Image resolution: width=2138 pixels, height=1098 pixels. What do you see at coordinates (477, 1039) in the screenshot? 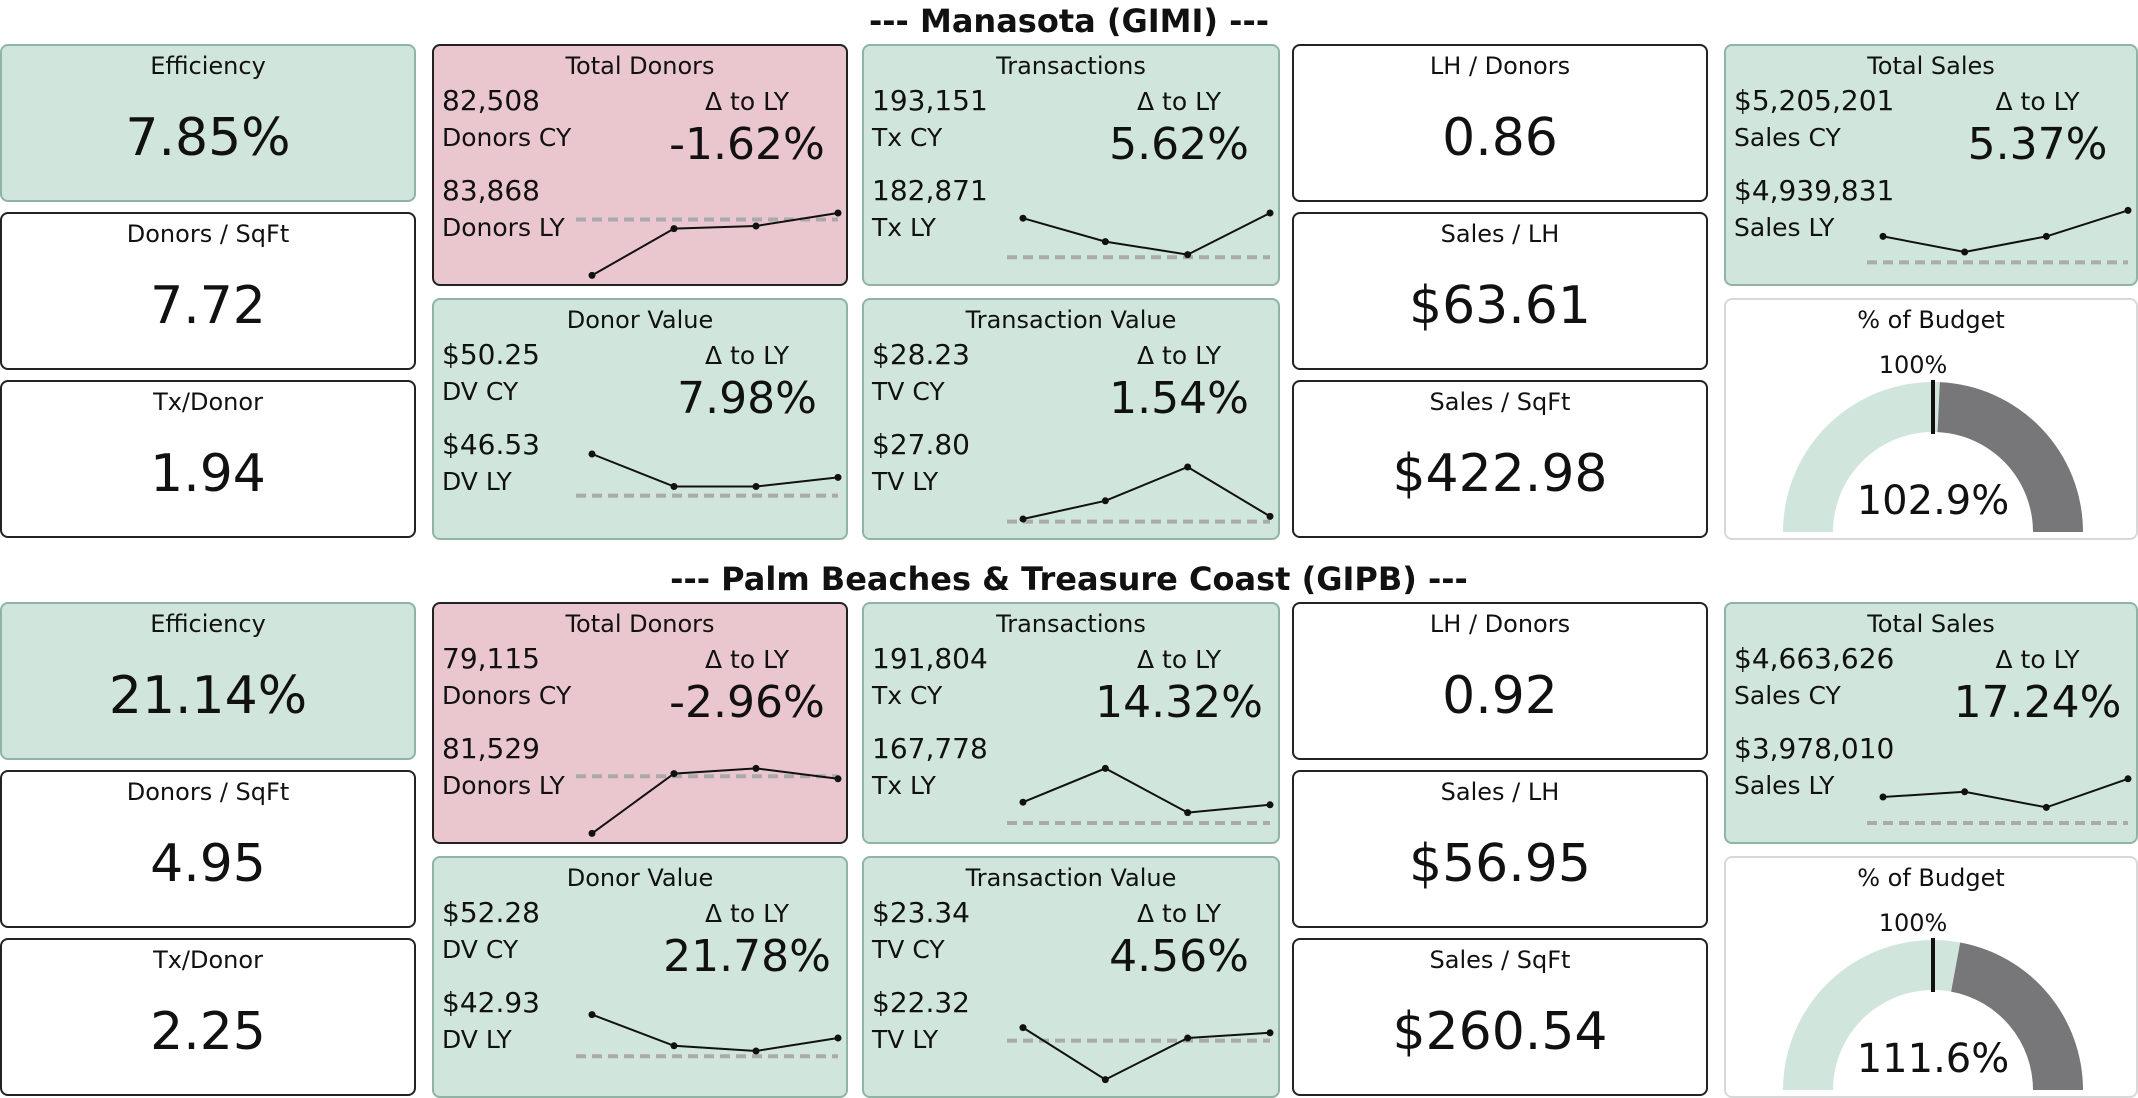
I see `ly-label: DV LY` at bounding box center [477, 1039].